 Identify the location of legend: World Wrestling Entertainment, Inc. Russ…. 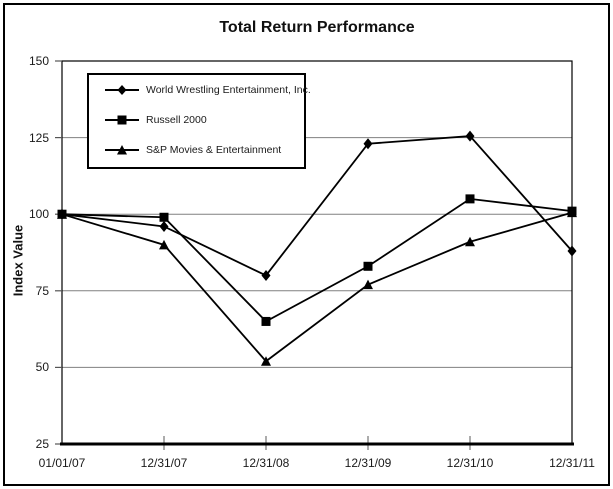
(199, 121).